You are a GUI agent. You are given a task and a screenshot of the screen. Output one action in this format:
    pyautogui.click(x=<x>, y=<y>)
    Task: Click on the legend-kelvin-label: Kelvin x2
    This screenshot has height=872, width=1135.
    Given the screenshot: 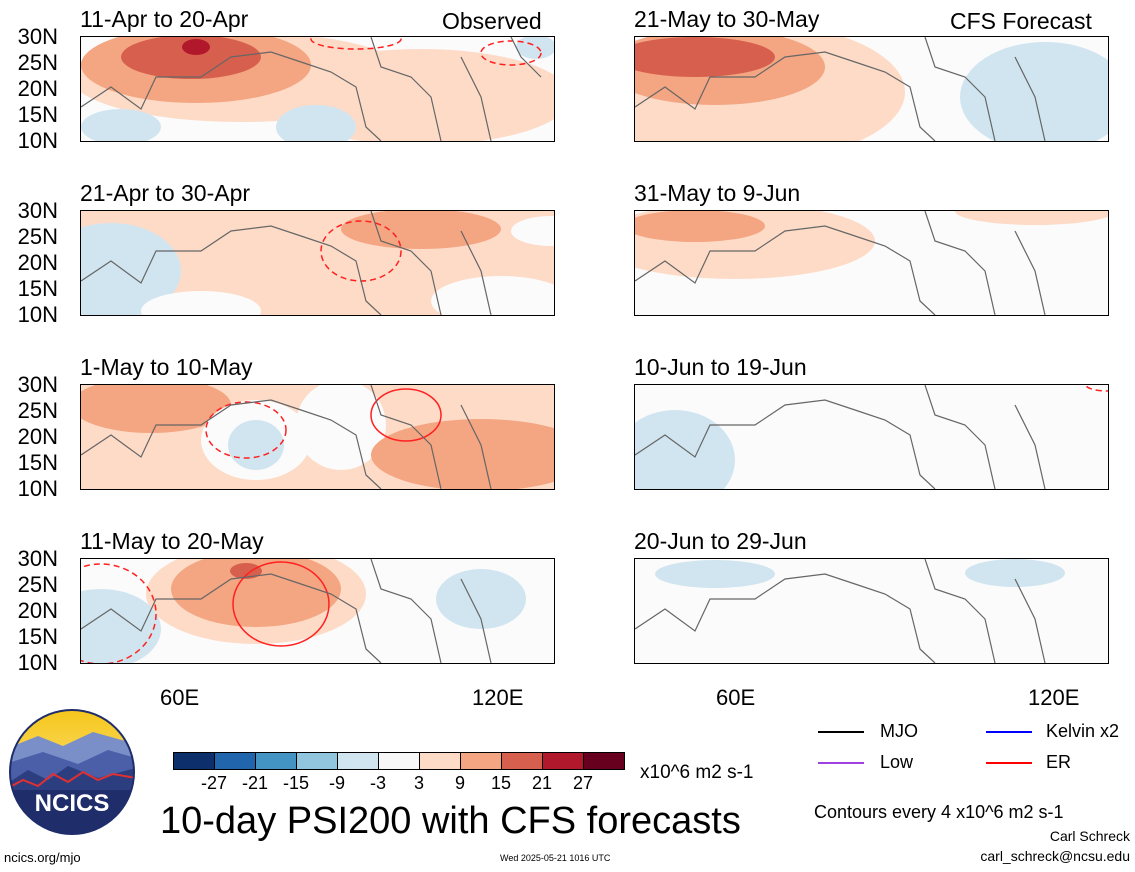 What is the action you would take?
    pyautogui.click(x=1083, y=731)
    